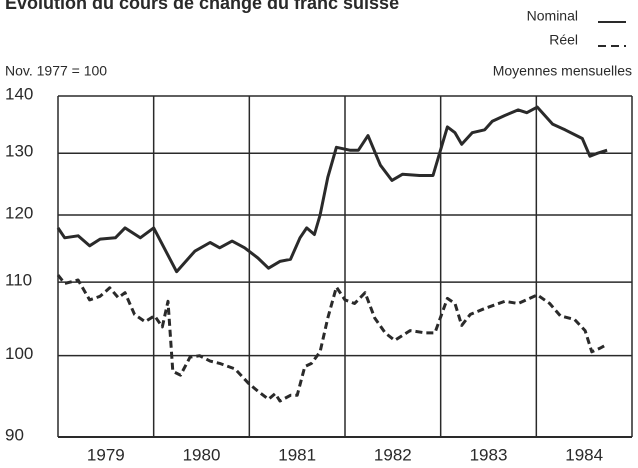  Describe the element at coordinates (19, 93) in the screenshot. I see `y-tick-label: 140` at that location.